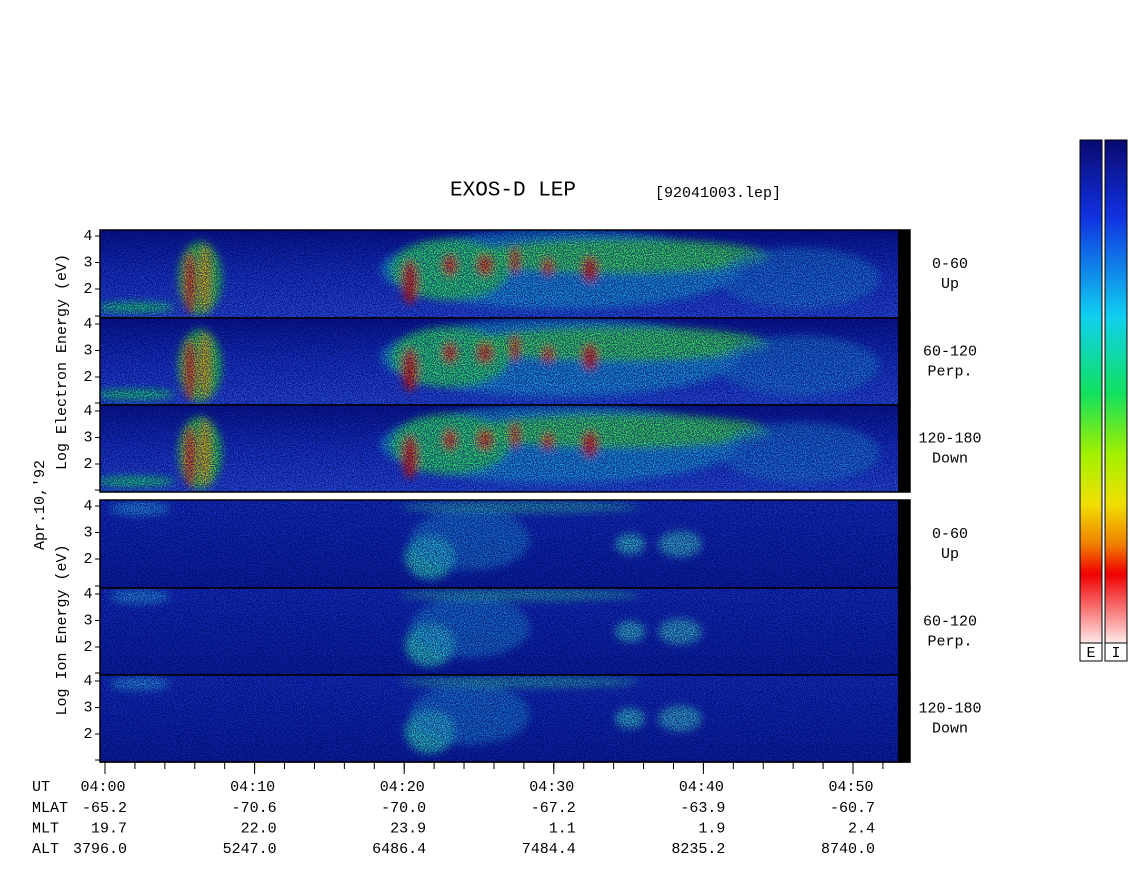  I want to click on row-value: 1.1, so click(562, 828).